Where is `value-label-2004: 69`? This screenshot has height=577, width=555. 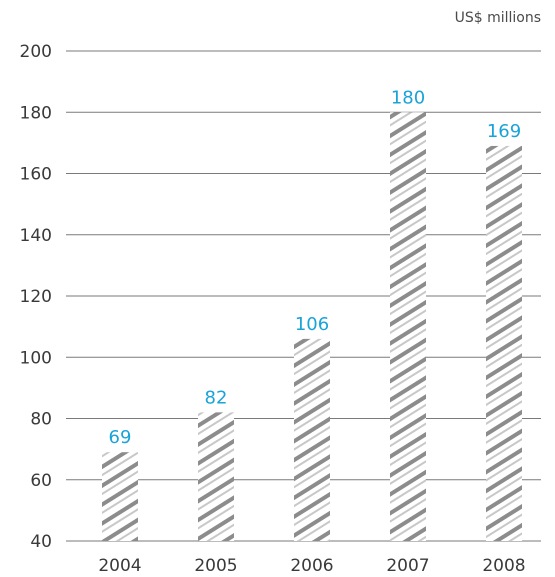
value-label-2004: 69 is located at coordinates (120, 437).